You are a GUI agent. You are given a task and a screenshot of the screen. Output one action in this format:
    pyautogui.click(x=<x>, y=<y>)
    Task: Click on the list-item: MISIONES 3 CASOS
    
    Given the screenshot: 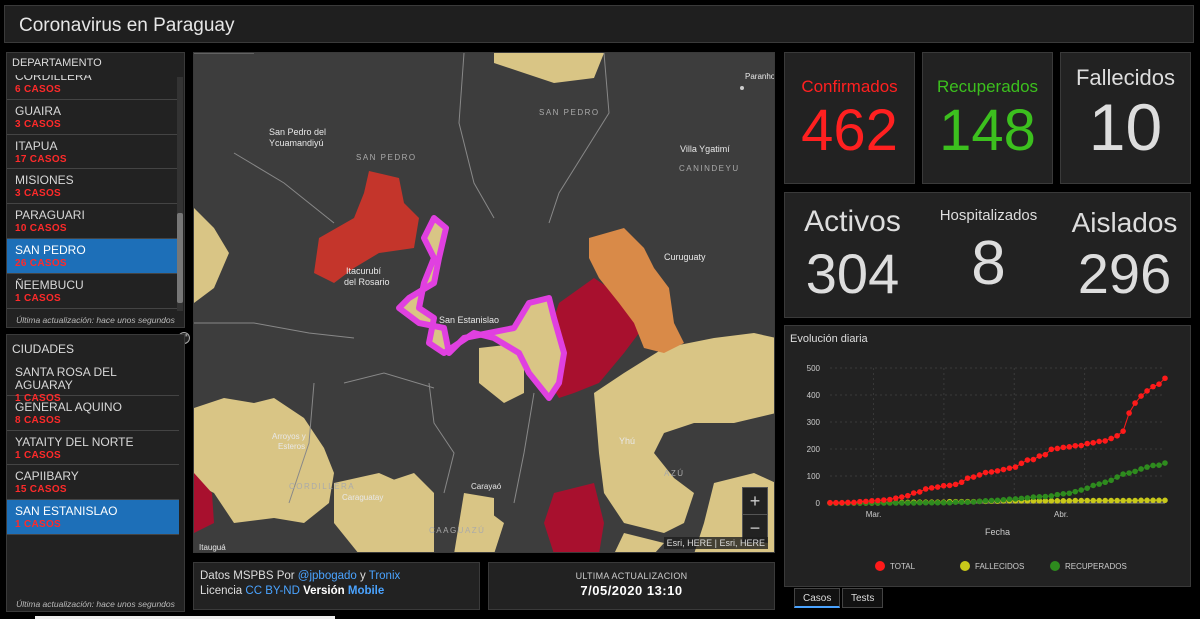 What is the action you would take?
    pyautogui.click(x=93, y=187)
    